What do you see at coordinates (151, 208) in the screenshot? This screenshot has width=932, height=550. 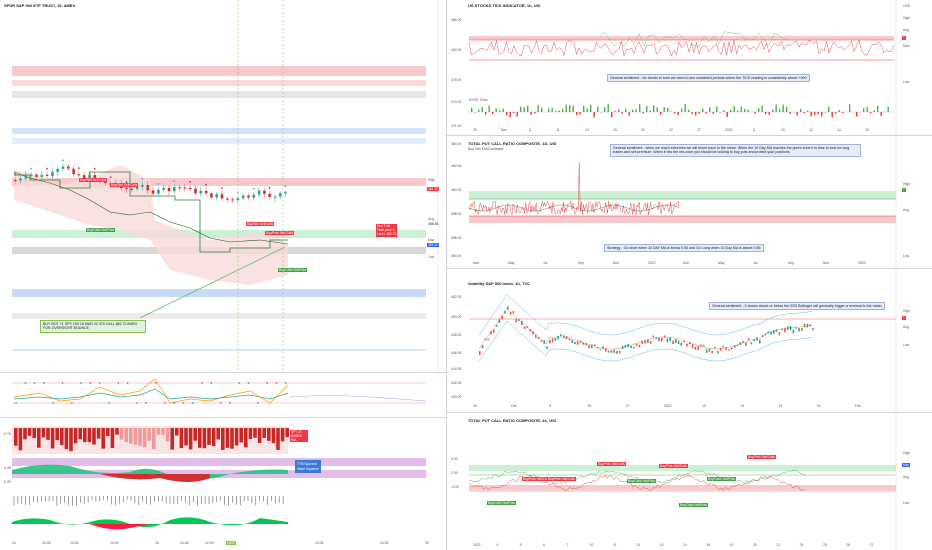 I see `ema-line` at bounding box center [151, 208].